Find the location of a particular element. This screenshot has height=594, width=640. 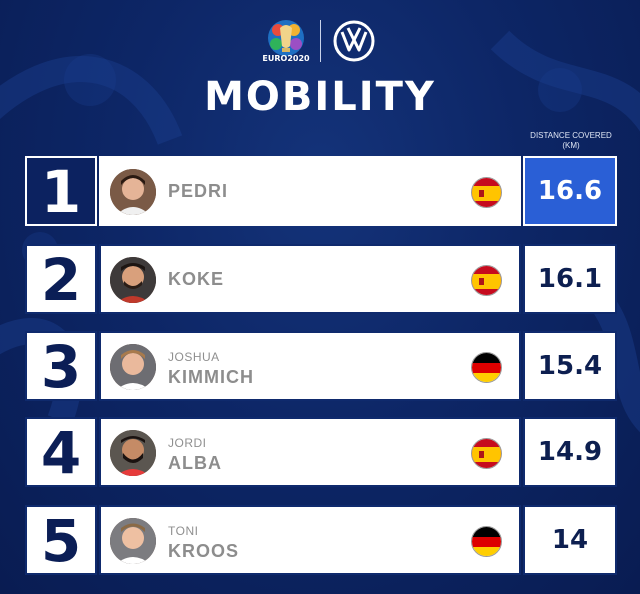

distance-cell: 14.9 is located at coordinates (570, 452).